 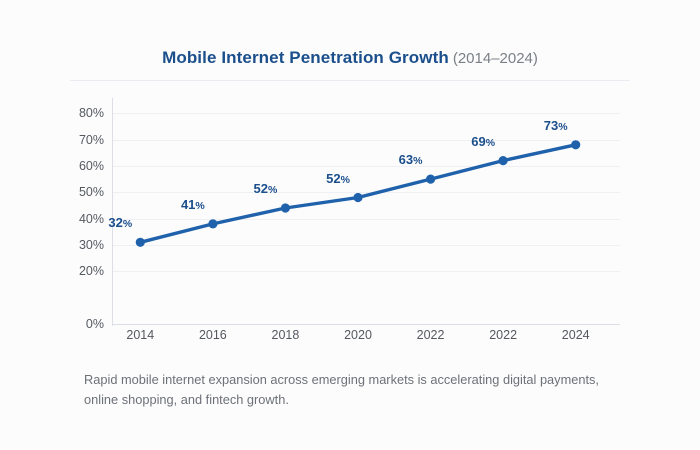 I want to click on data-point-label: 63%, so click(x=410, y=160).